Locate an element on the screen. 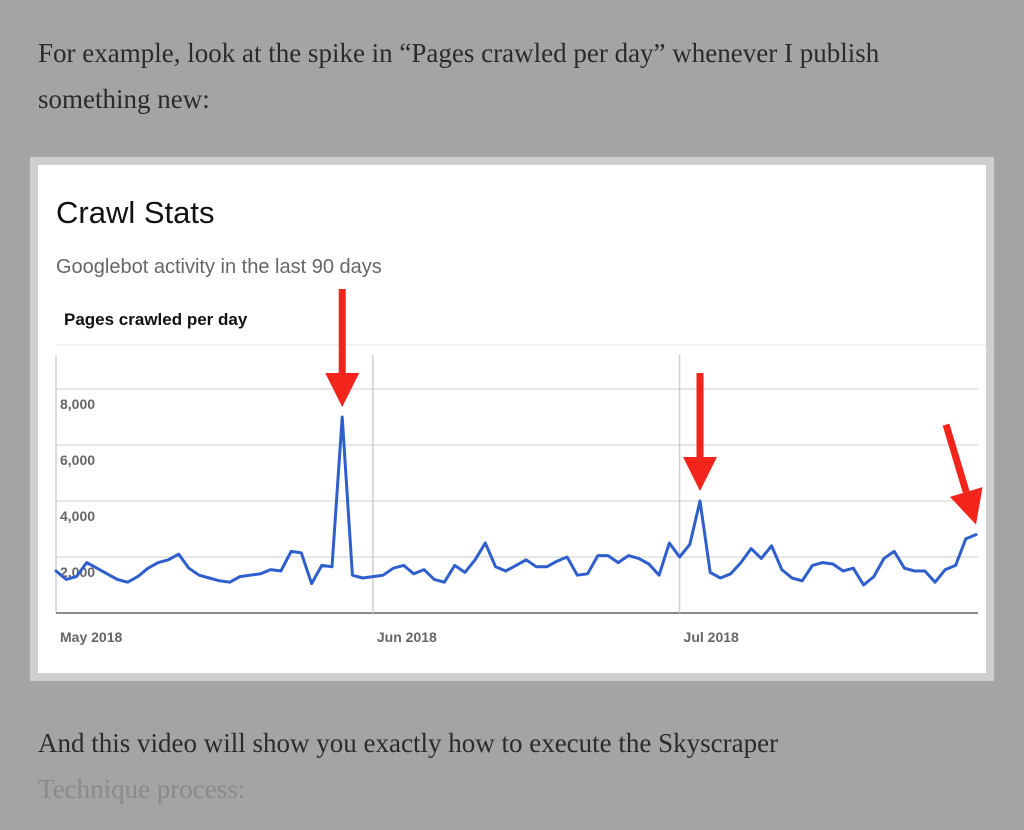  y-tick-label: 4,000 is located at coordinates (77, 516).